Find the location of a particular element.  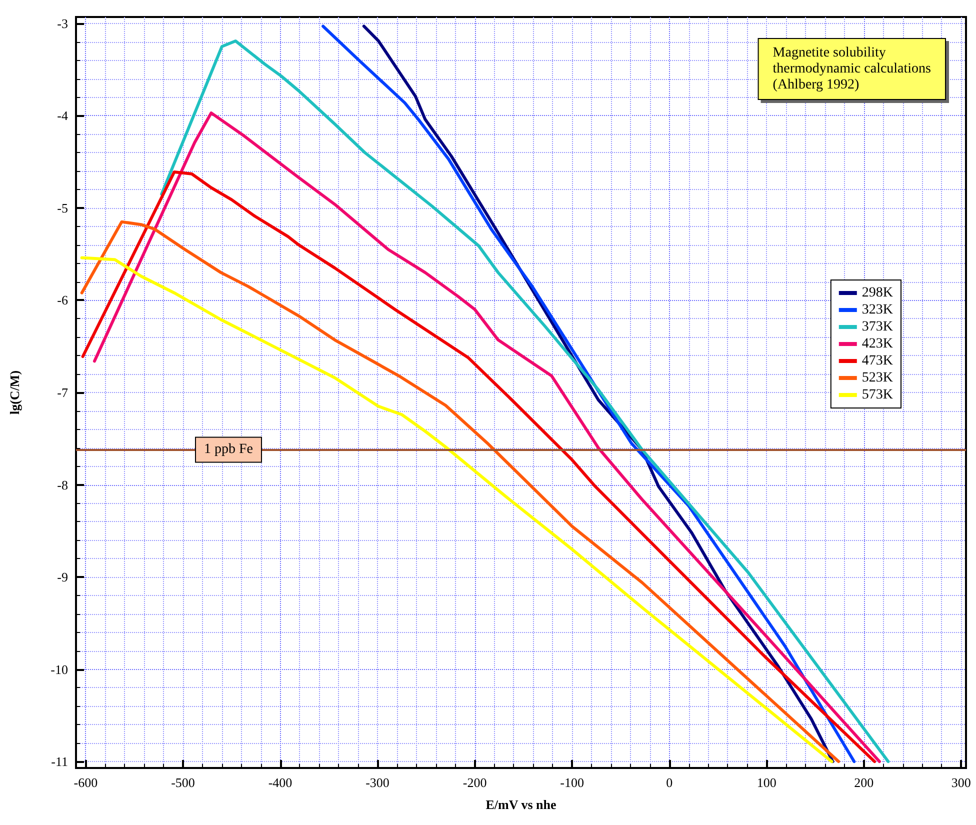

legend-label: 473K is located at coordinates (878, 361).